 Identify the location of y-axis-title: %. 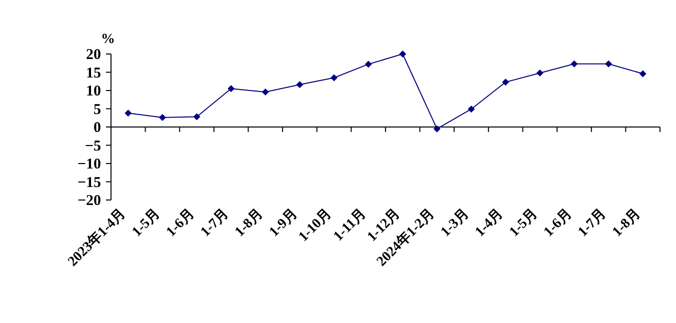
(108, 39).